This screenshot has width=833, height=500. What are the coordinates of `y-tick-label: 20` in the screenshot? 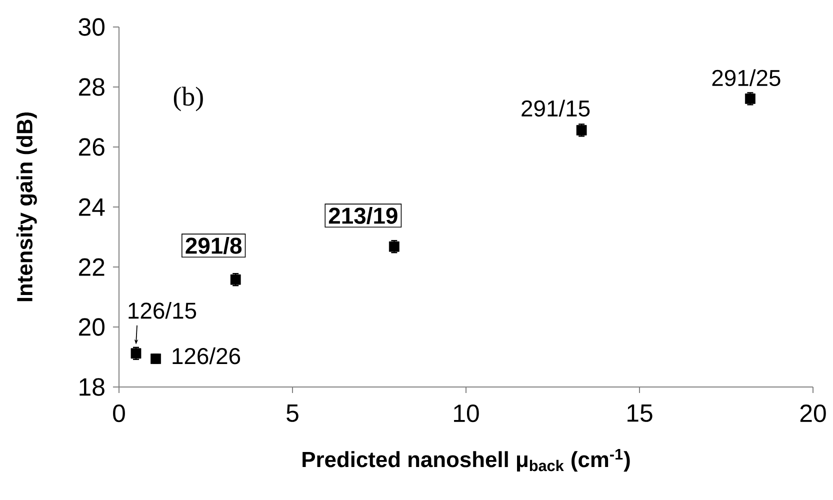 It's located at (91, 327).